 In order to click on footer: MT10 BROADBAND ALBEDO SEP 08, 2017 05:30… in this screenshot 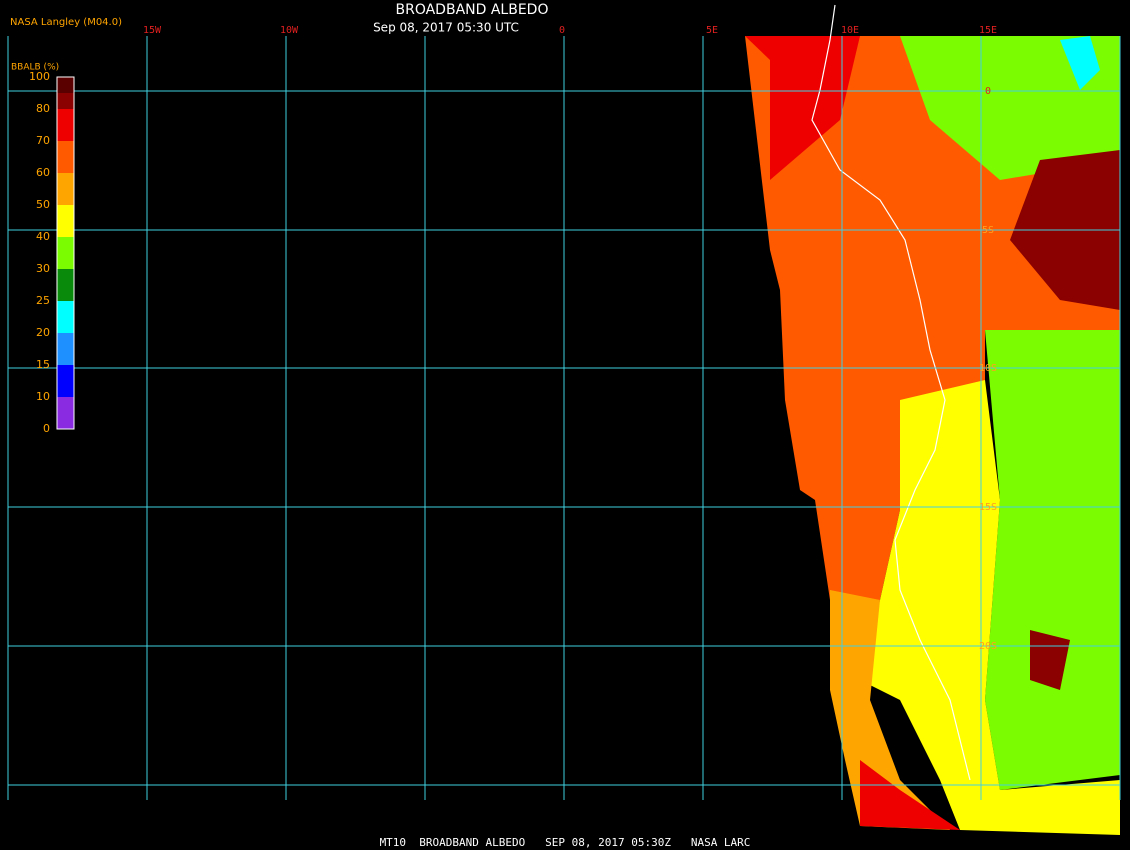, I will do `click(565, 842)`.